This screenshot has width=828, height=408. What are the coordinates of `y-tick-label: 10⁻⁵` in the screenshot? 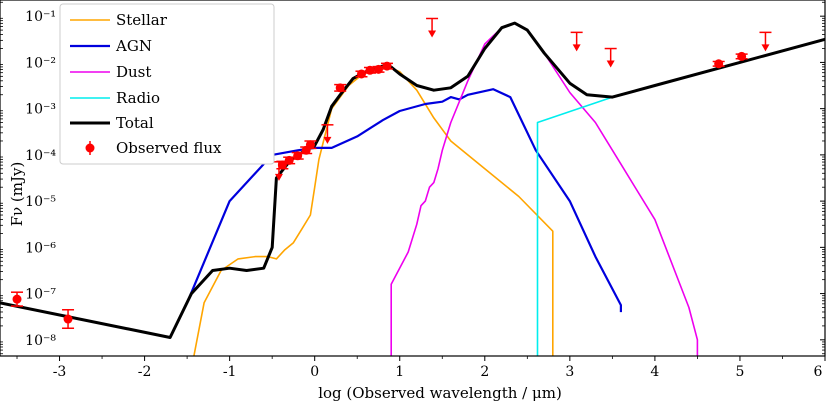 It's located at (40, 202).